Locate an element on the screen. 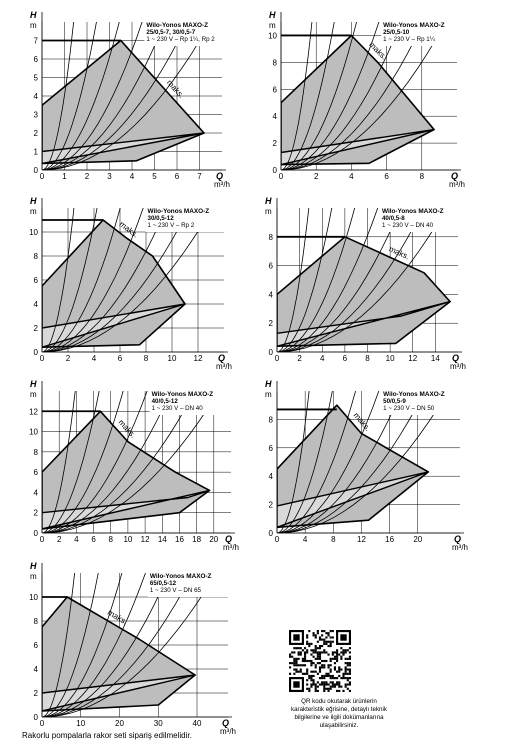 This screenshot has height=748, width=505. y-tick-label: 10 is located at coordinates (33, 232).